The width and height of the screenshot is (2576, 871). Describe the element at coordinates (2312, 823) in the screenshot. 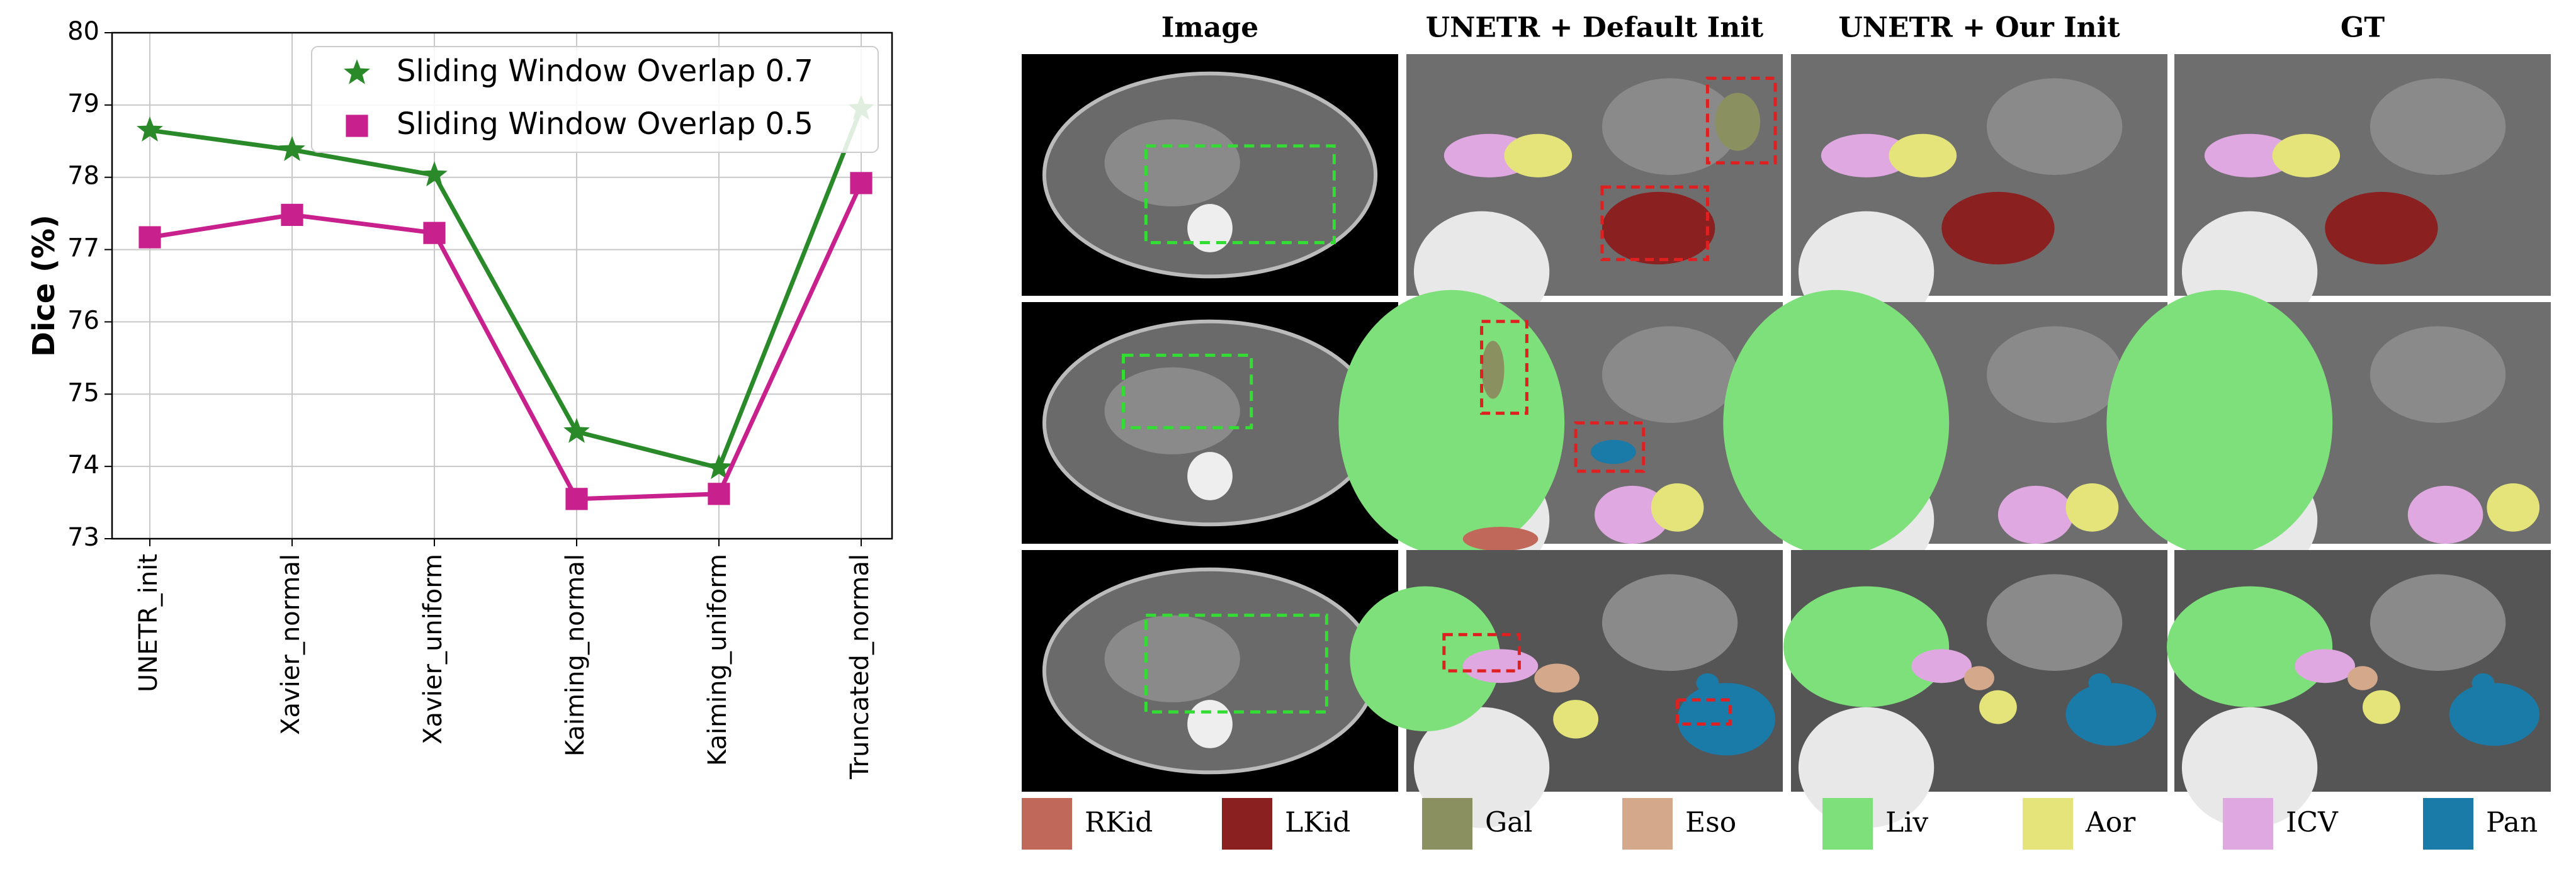

I see `legend-label: ICV` at that location.